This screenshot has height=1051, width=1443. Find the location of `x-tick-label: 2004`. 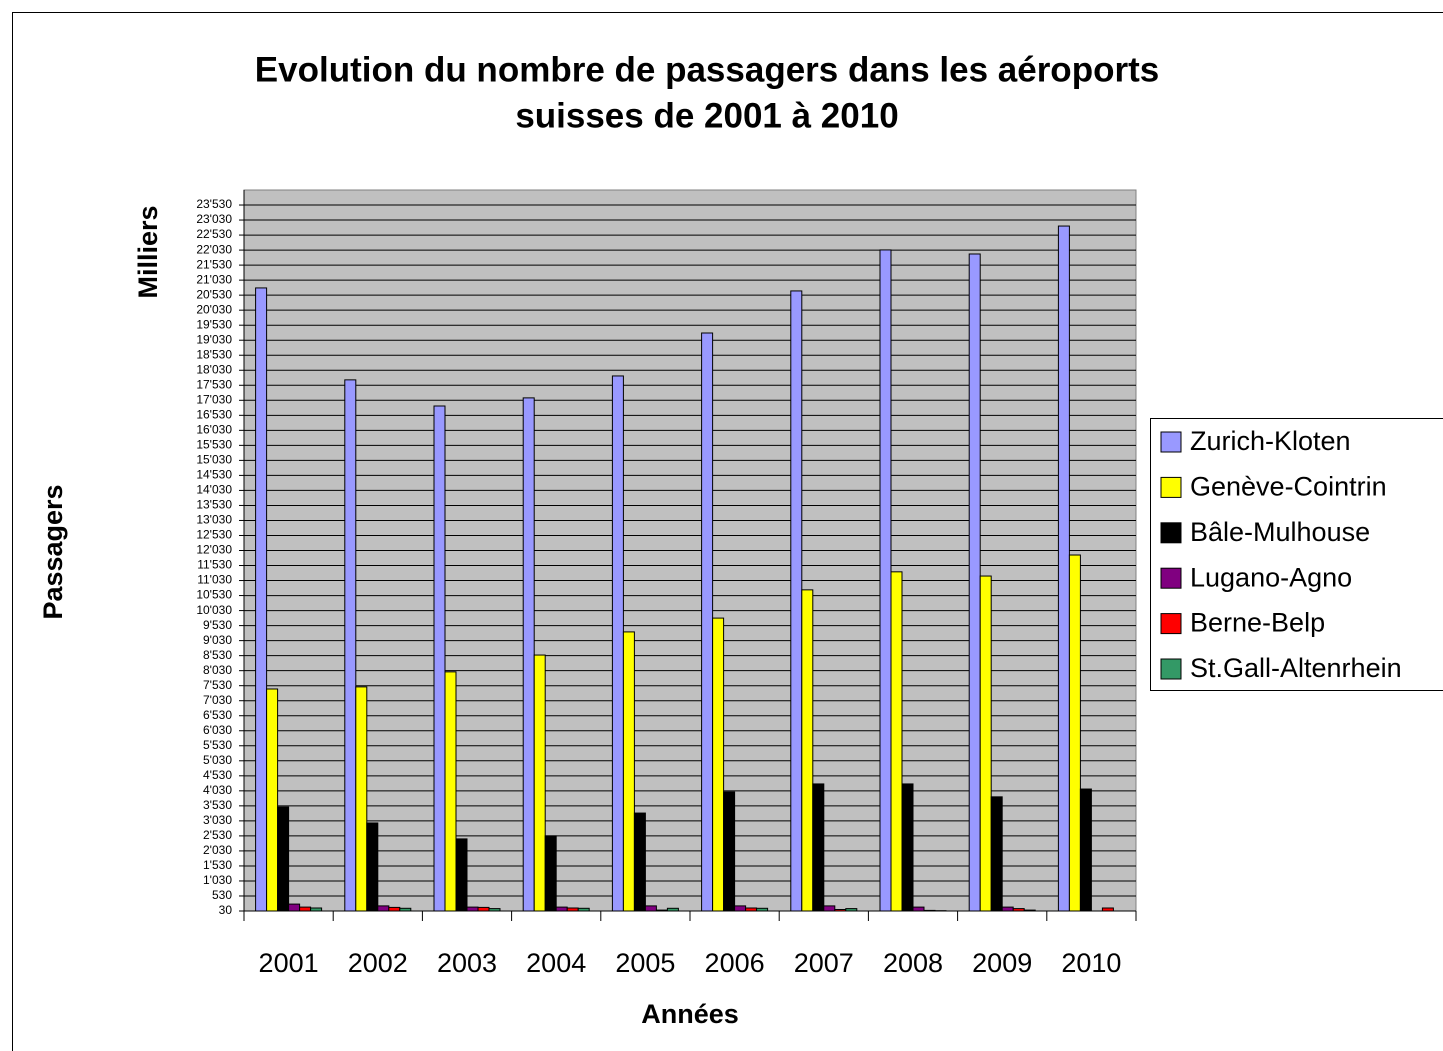

x-tick-label: 2004 is located at coordinates (556, 963).